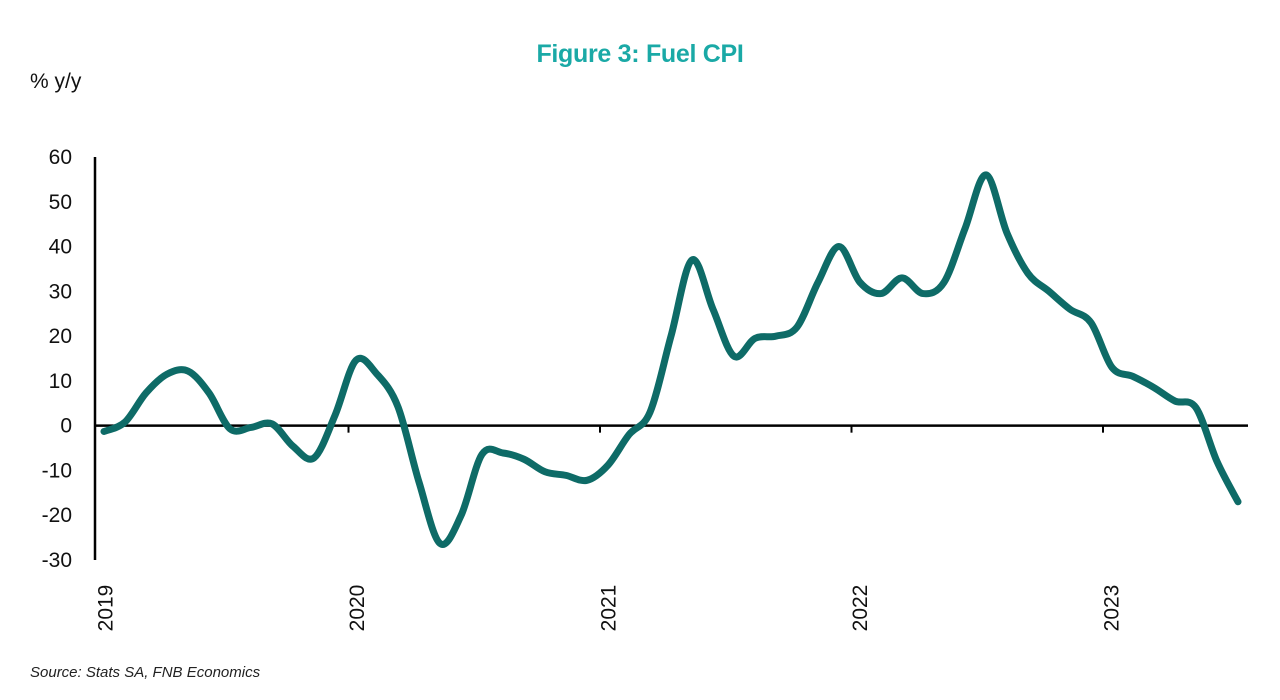 This screenshot has height=700, width=1280. I want to click on y-tick-label: 60, so click(60, 157).